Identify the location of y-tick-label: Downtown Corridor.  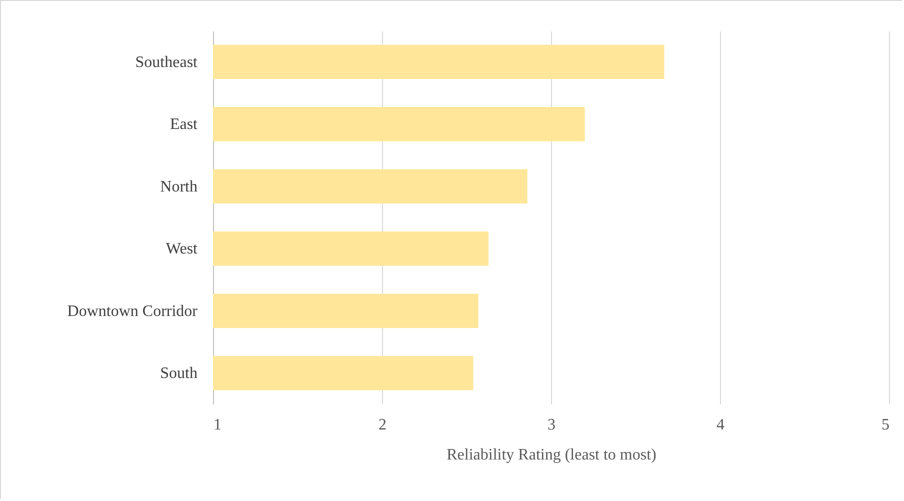
(132, 311).